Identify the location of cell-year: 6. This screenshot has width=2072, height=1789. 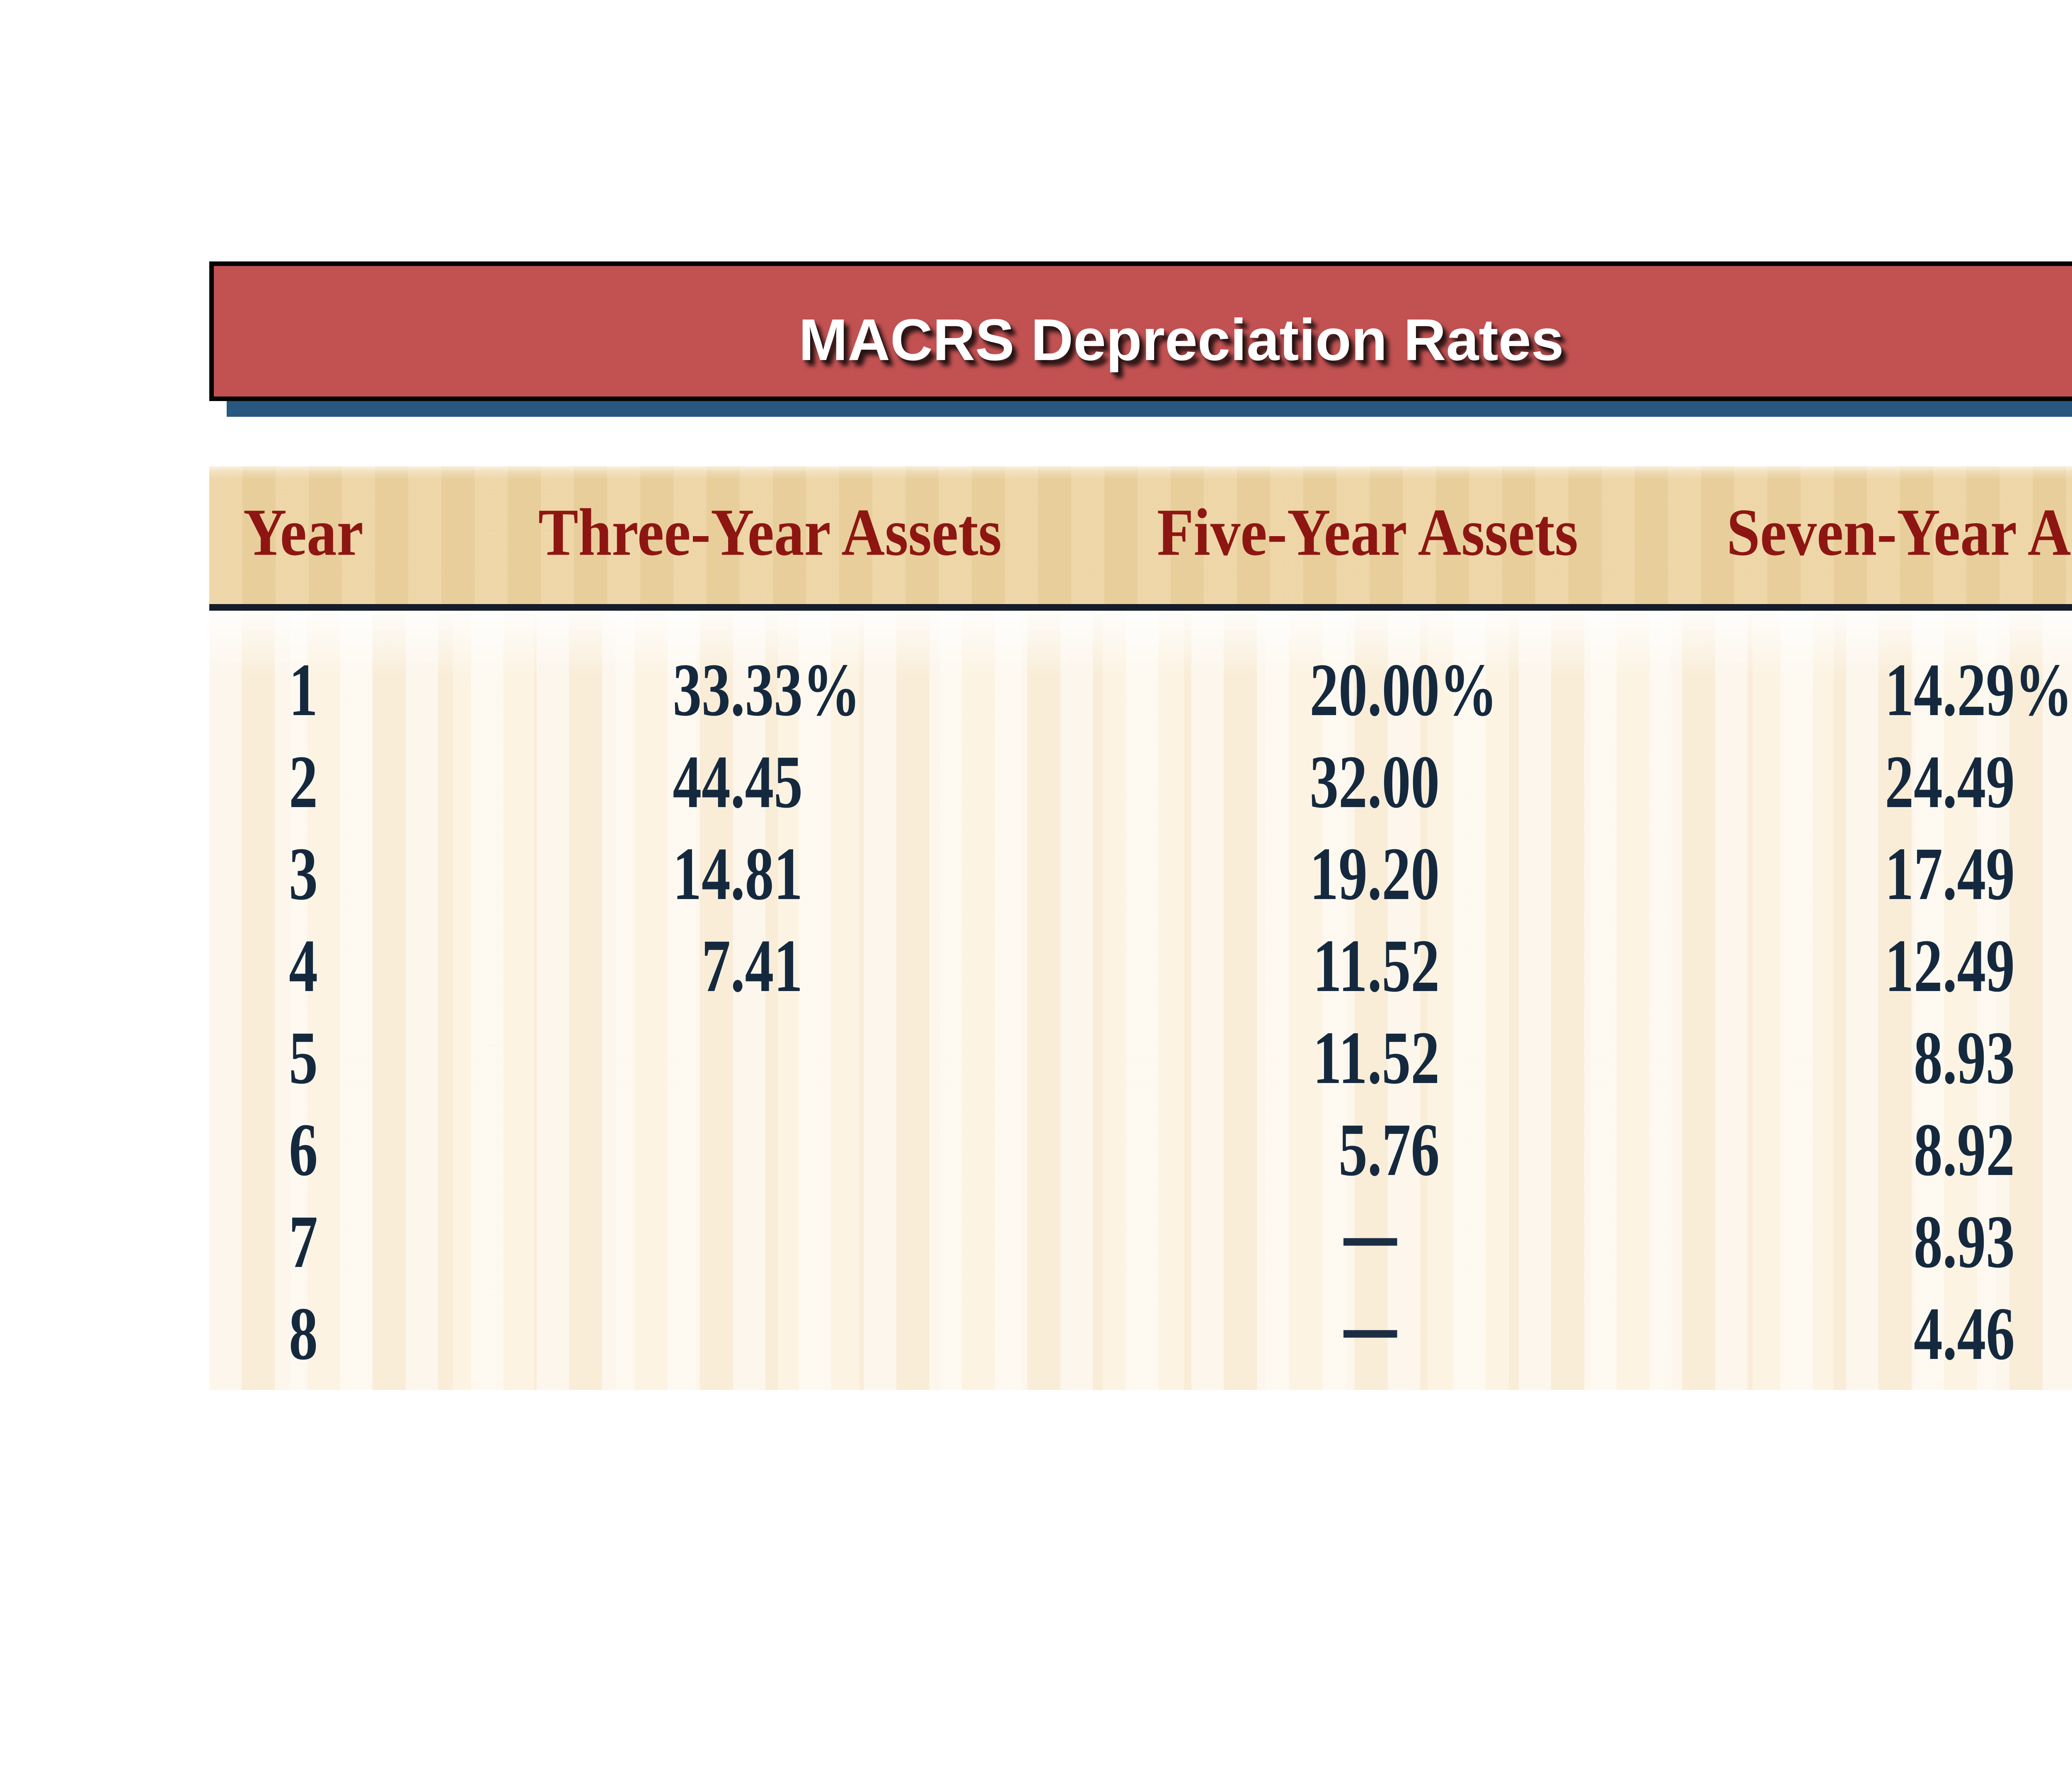
(303, 1150).